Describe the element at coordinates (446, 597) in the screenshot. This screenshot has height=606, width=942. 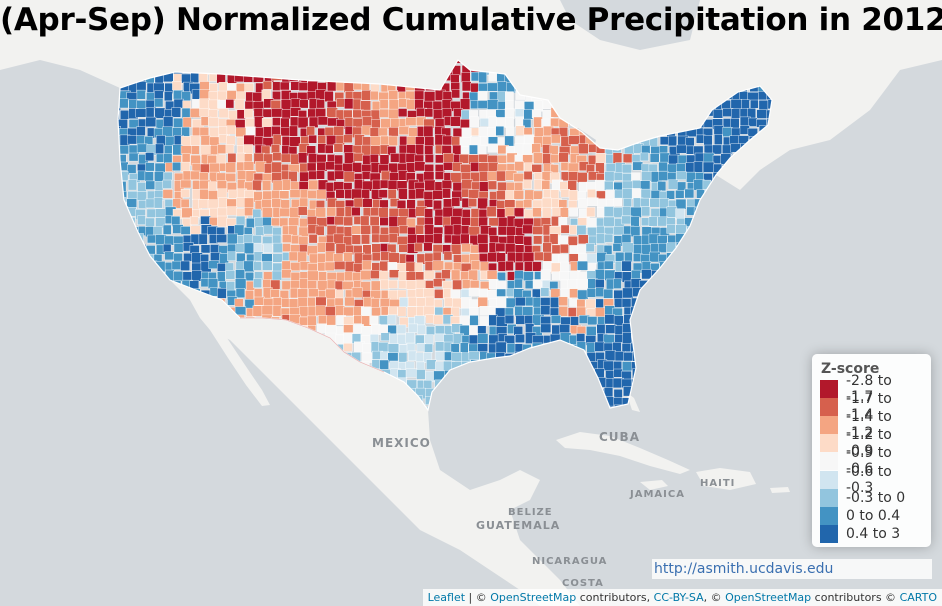
I see `attribution-leaflet-link: Leaflet` at that location.